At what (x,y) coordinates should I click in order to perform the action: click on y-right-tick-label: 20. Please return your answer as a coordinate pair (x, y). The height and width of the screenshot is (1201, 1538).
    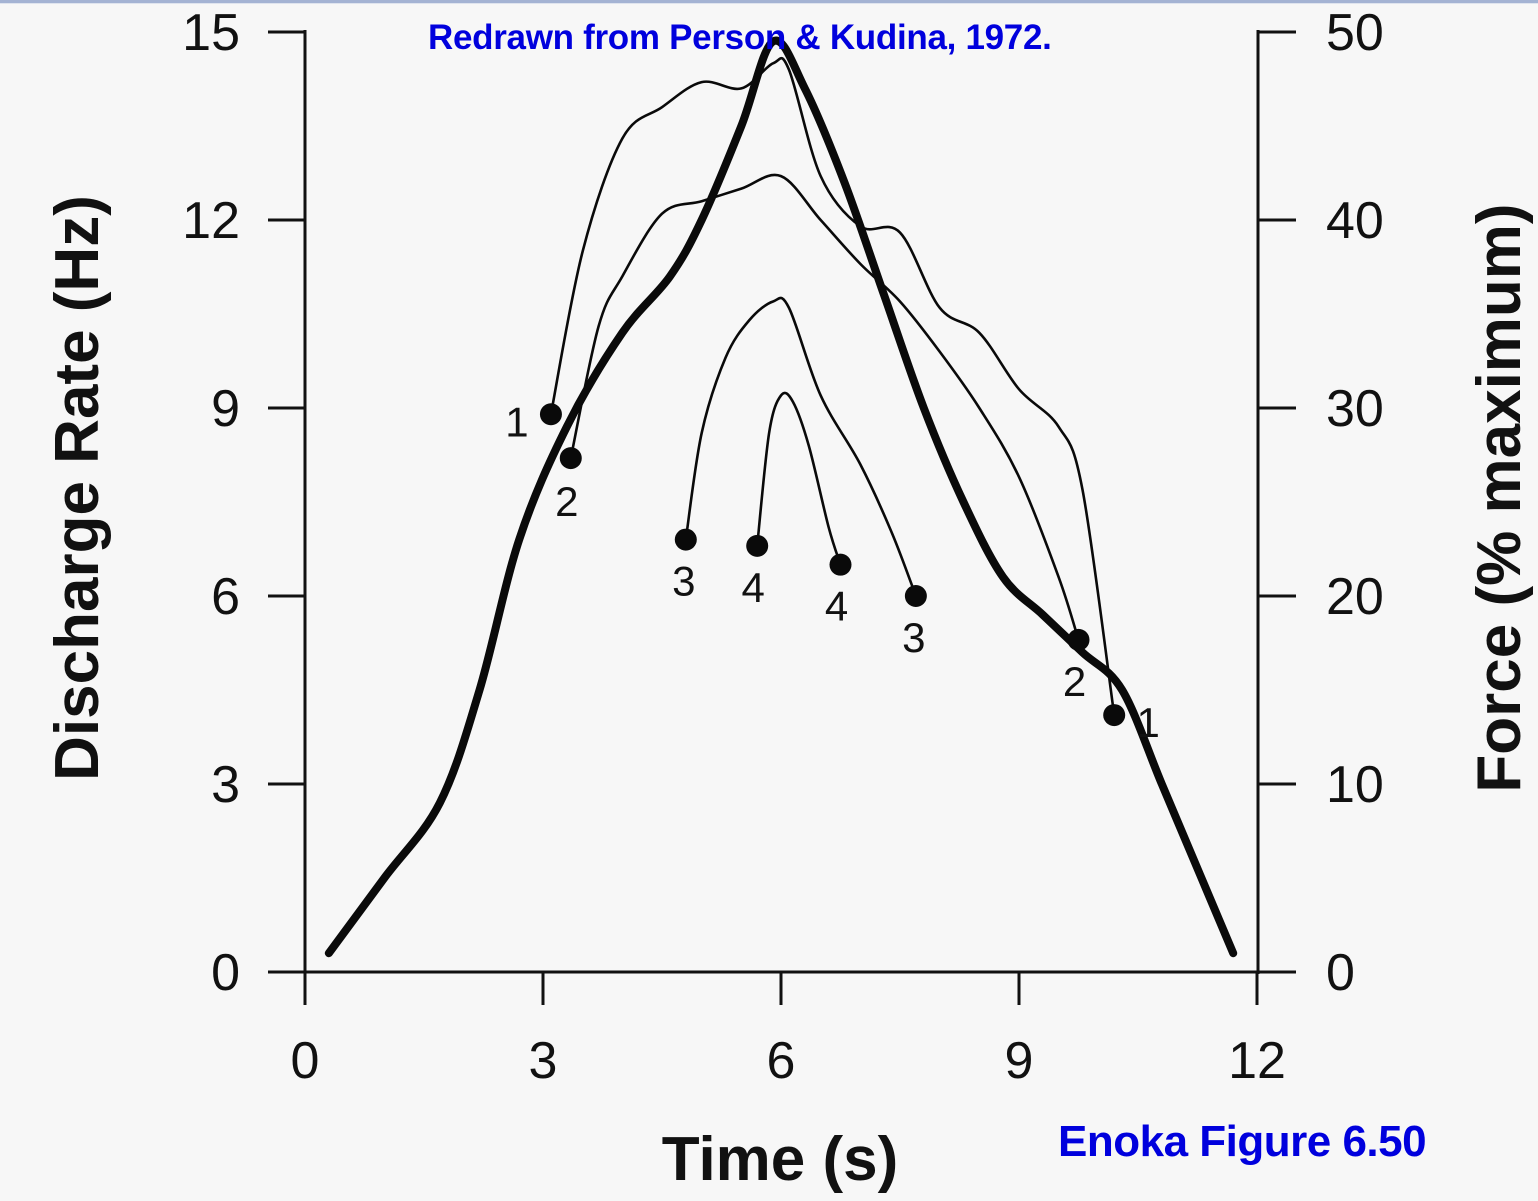
    Looking at the image, I should click on (1355, 597).